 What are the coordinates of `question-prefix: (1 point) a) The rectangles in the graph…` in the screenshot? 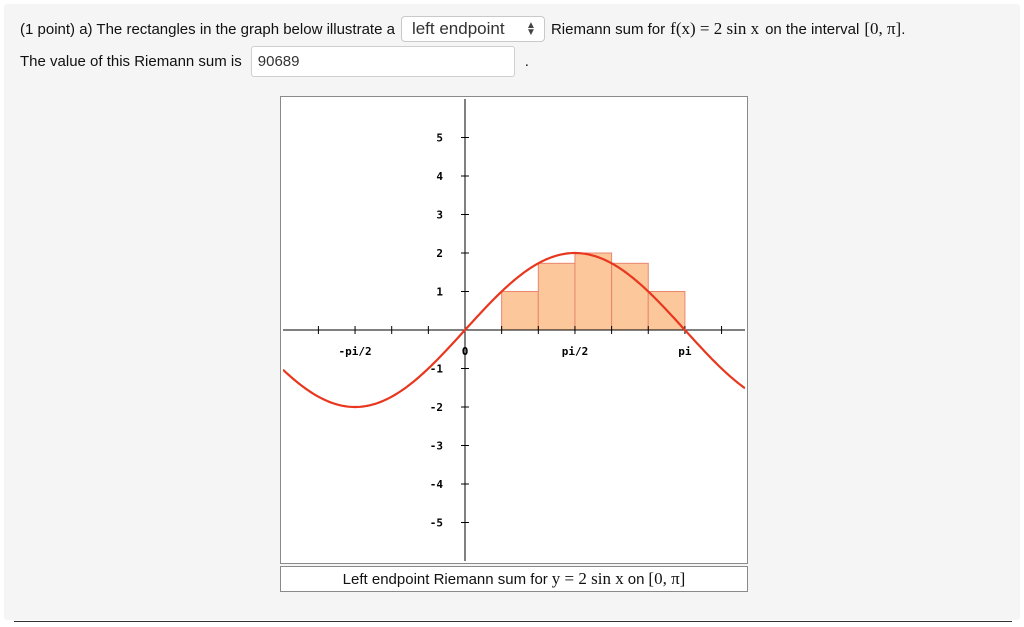 It's located at (207, 29).